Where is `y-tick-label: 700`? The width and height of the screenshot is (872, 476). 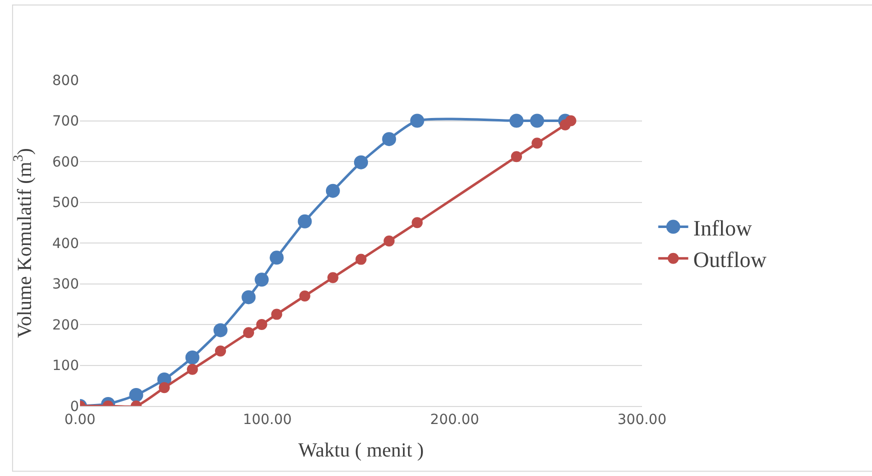 y-tick-label: 700 is located at coordinates (65, 122).